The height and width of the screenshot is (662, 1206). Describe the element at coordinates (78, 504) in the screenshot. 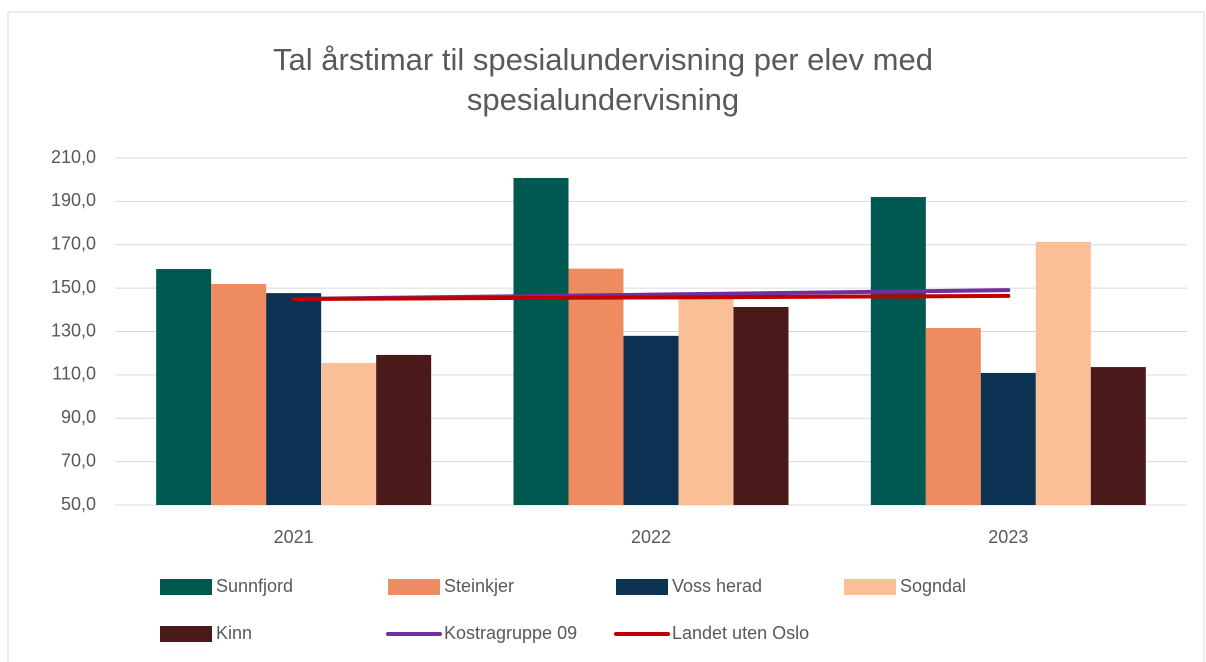

I see `y-tick-label: 50,0` at that location.